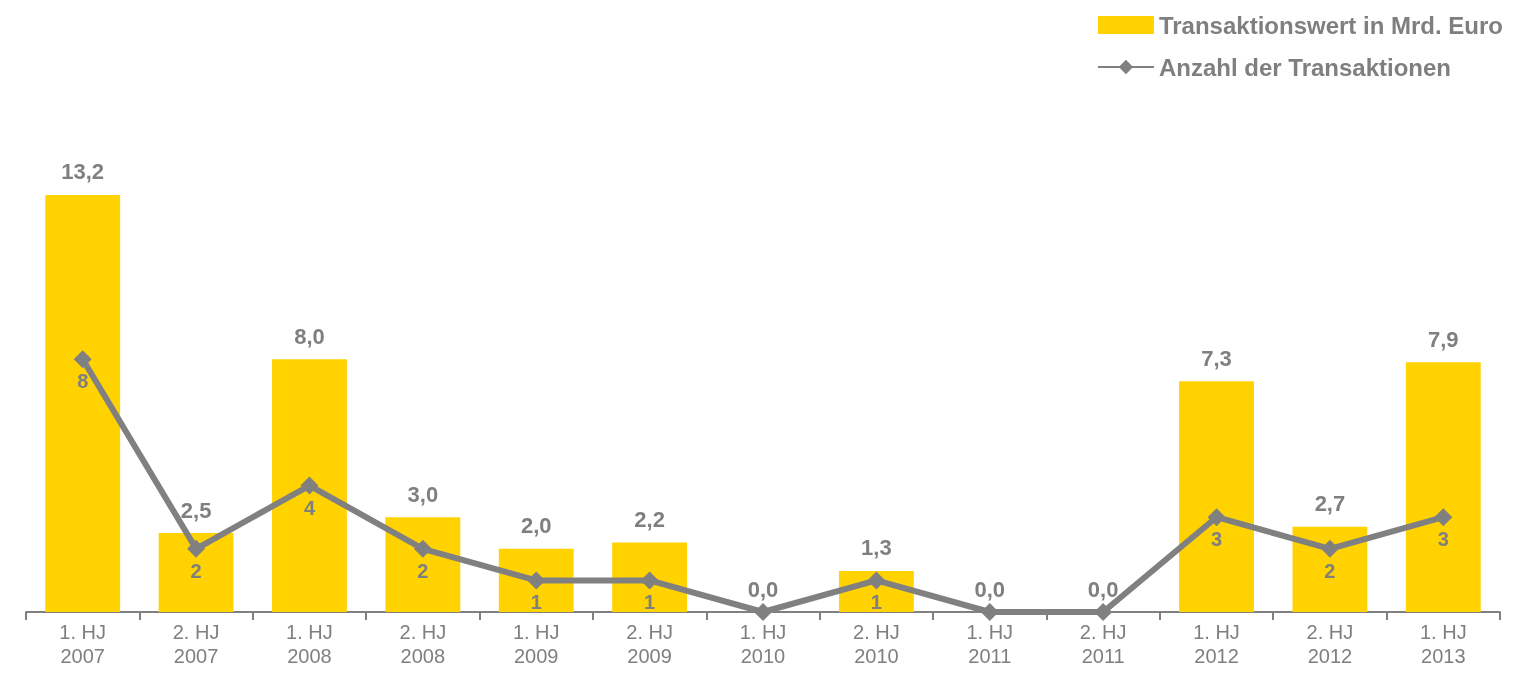 This screenshot has width=1519, height=698. I want to click on data-label: 7,9, so click(1443, 339).